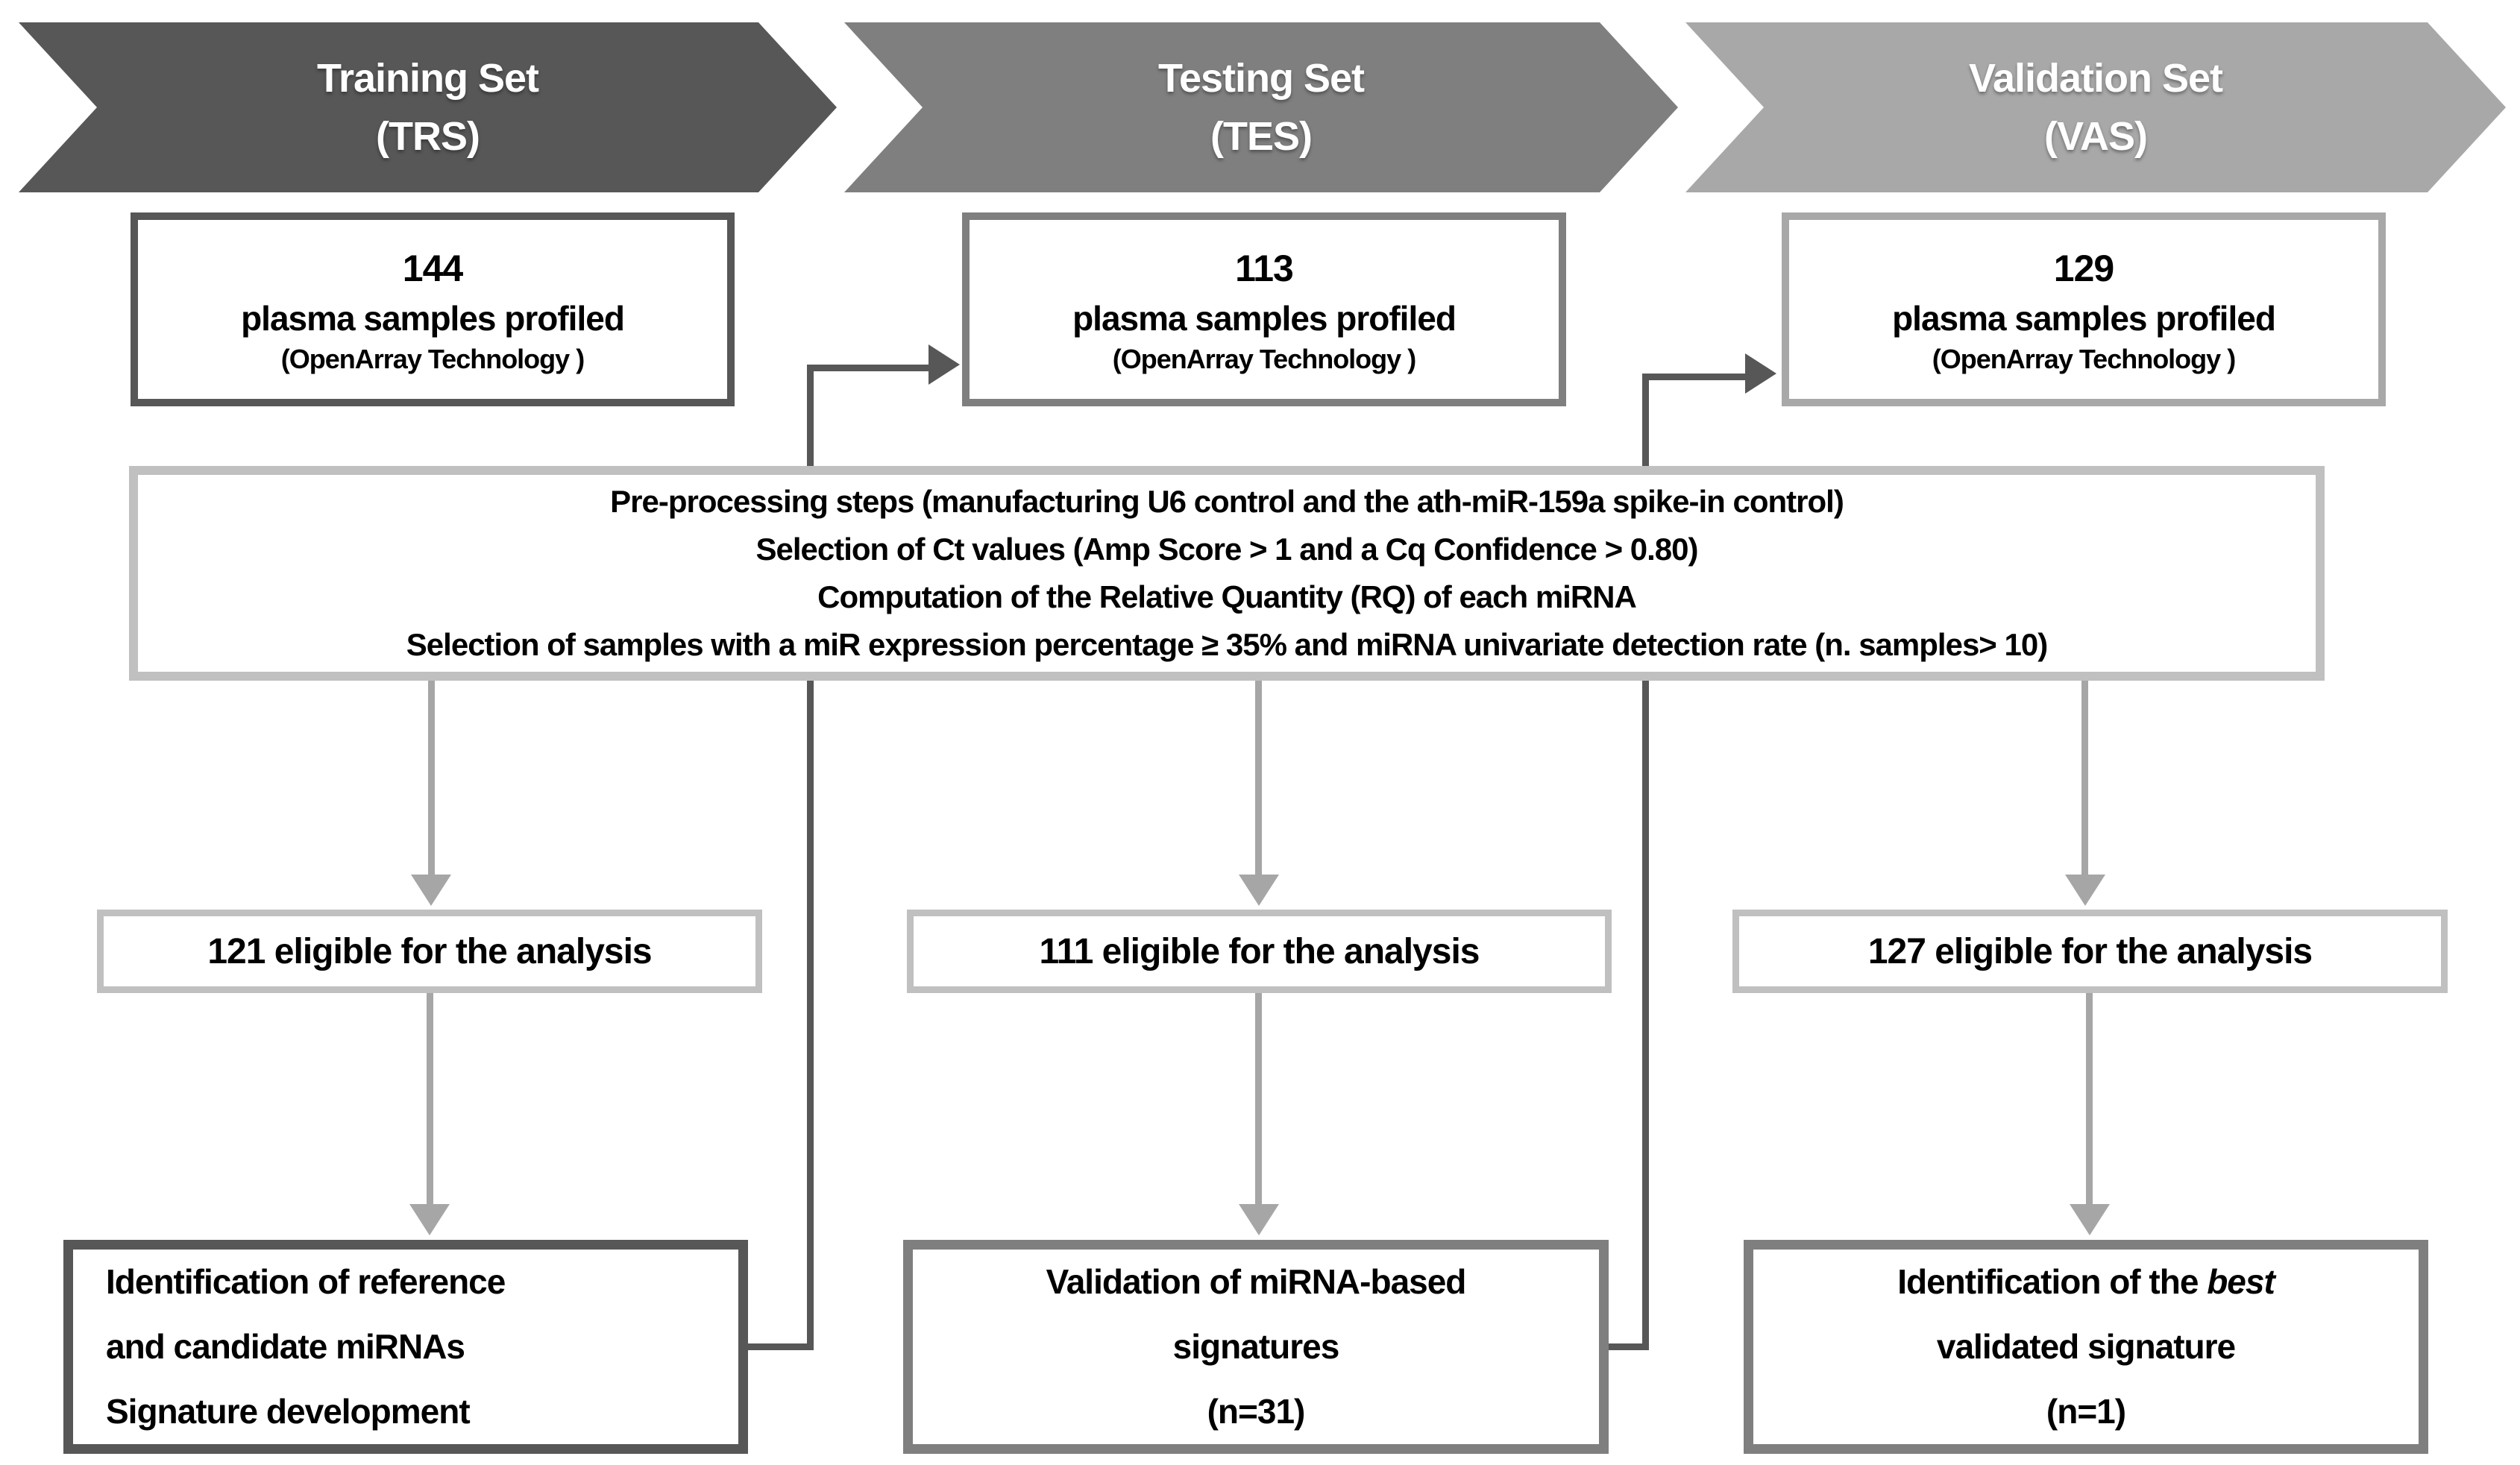 This screenshot has width=2520, height=1465. I want to click on banner-training-set-title: Training Set, so click(427, 78).